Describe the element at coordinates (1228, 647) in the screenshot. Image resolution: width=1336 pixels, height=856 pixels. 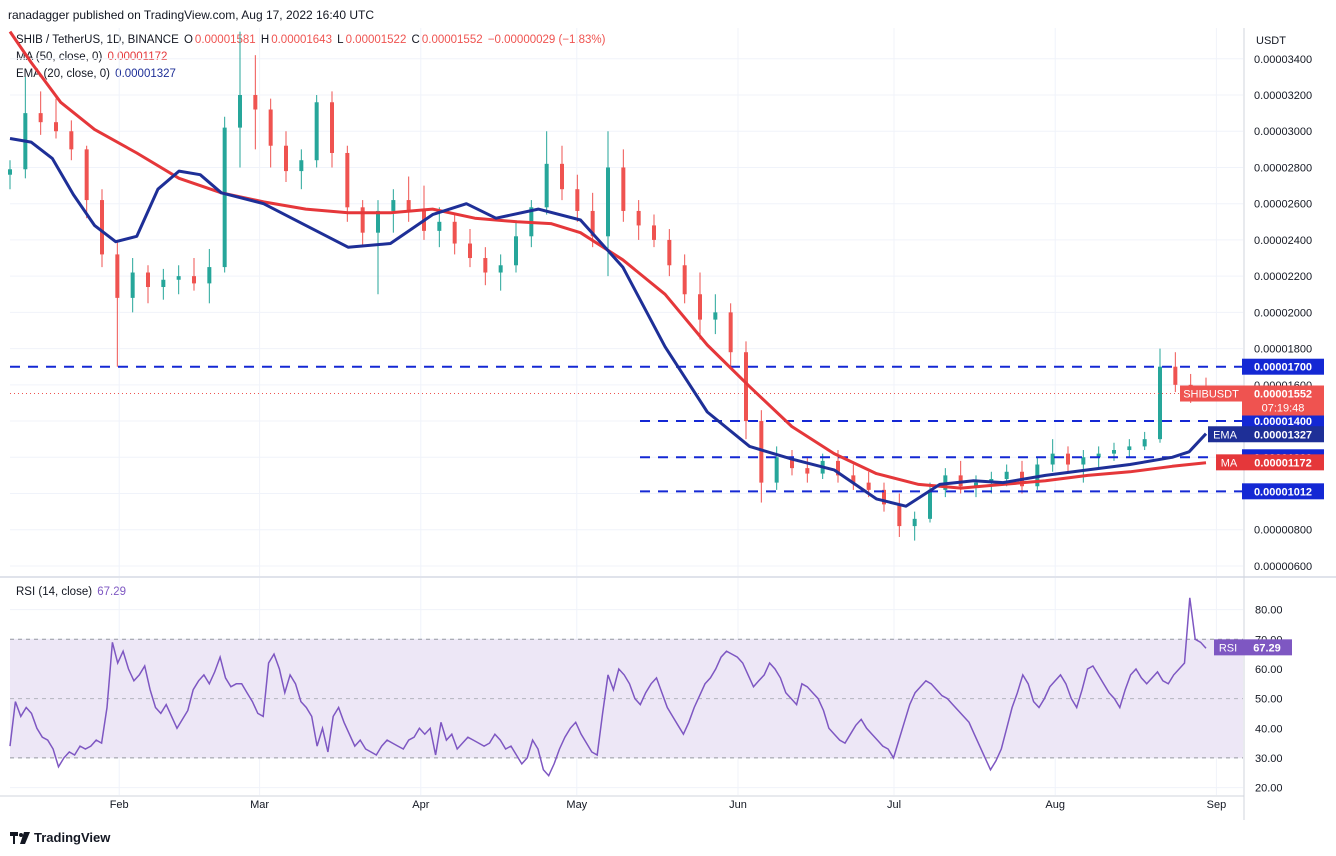
I see `rsi-name-tag` at that location.